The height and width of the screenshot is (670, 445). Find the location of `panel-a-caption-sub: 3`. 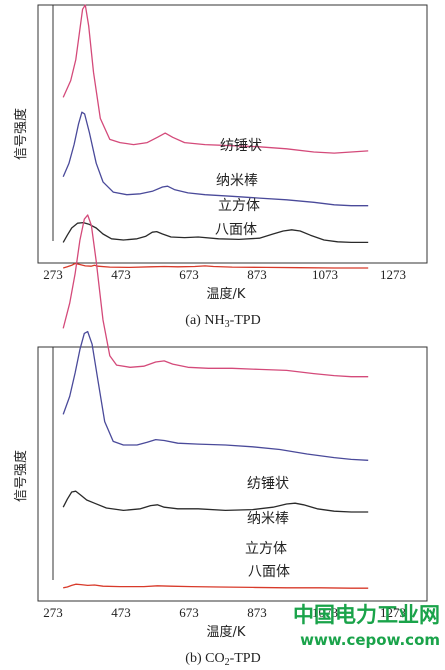

panel-a-caption-sub: 3 is located at coordinates (227, 324).